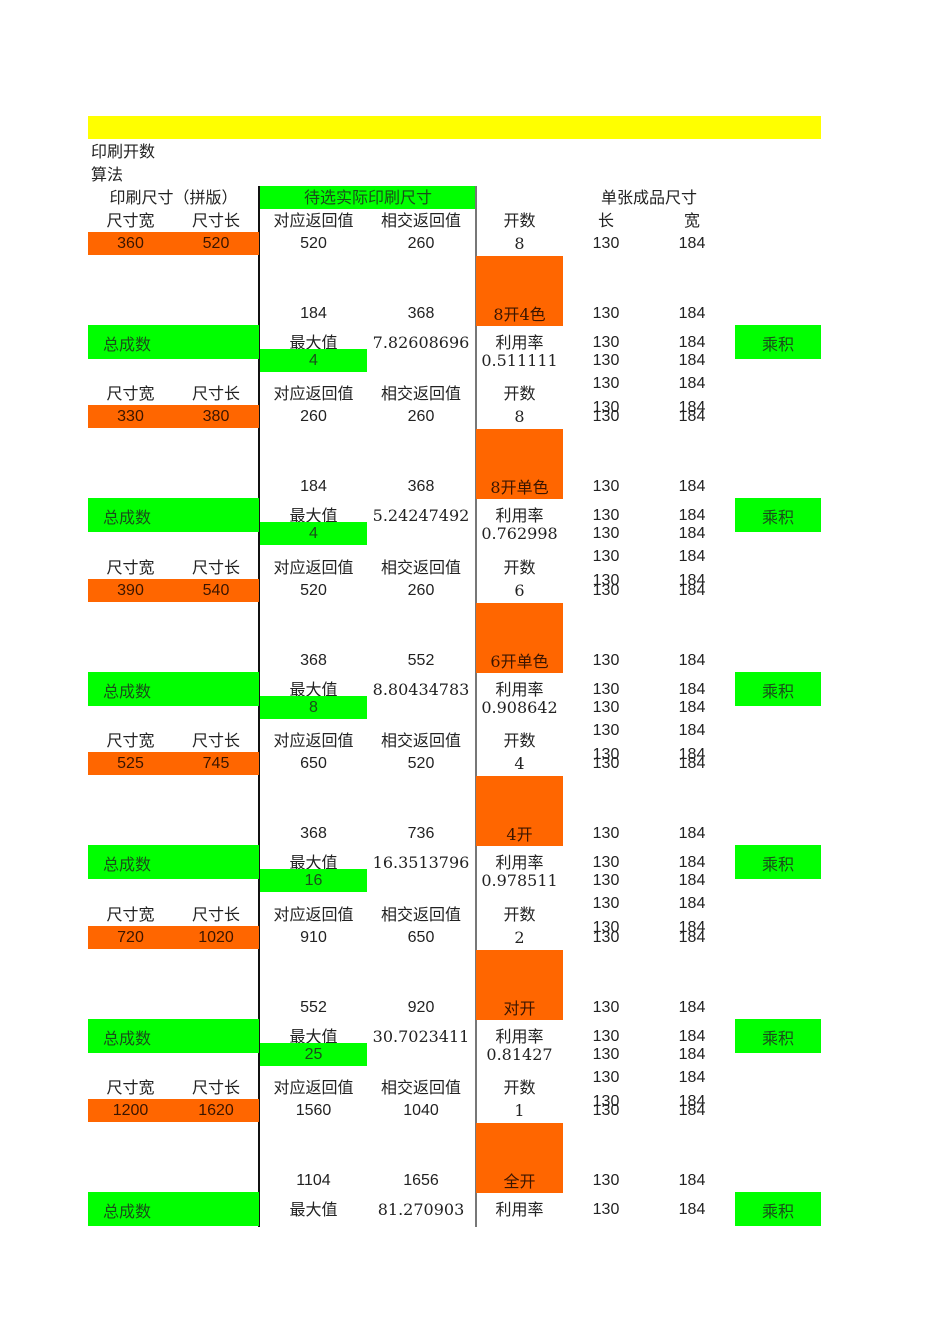  Describe the element at coordinates (454, 127) in the screenshot. I see `title-banner` at that location.